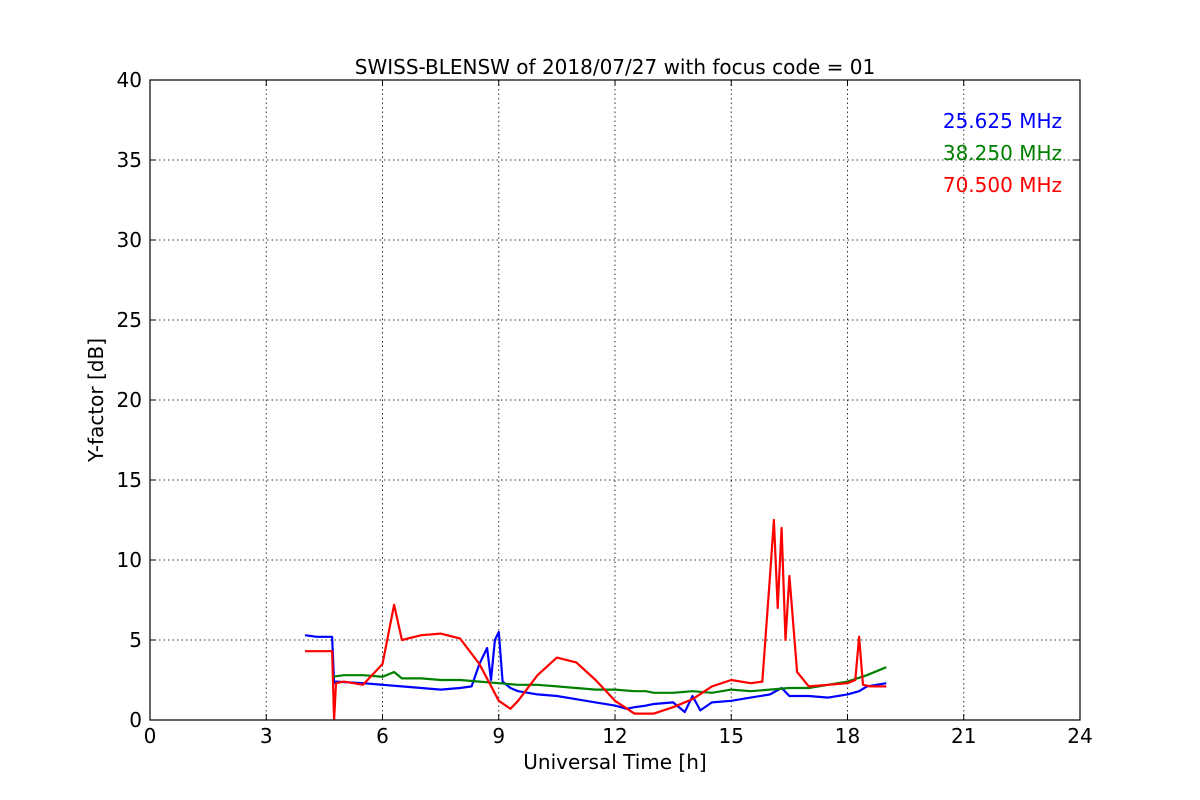 Image resolution: width=1200 pixels, height=800 pixels. Describe the element at coordinates (614, 736) in the screenshot. I see `x-tick-label: 12` at that location.